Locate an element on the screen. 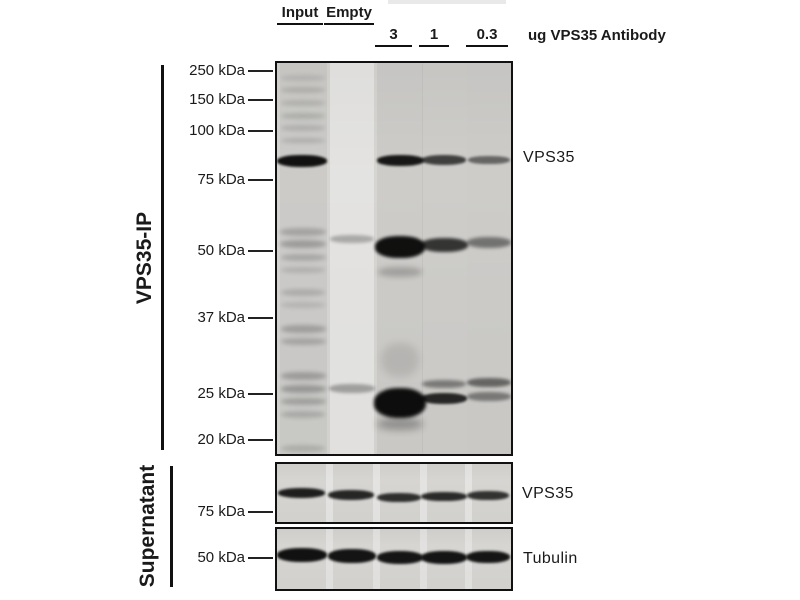  target-label-vps35-supernatant: VPS35 is located at coordinates (548, 493).